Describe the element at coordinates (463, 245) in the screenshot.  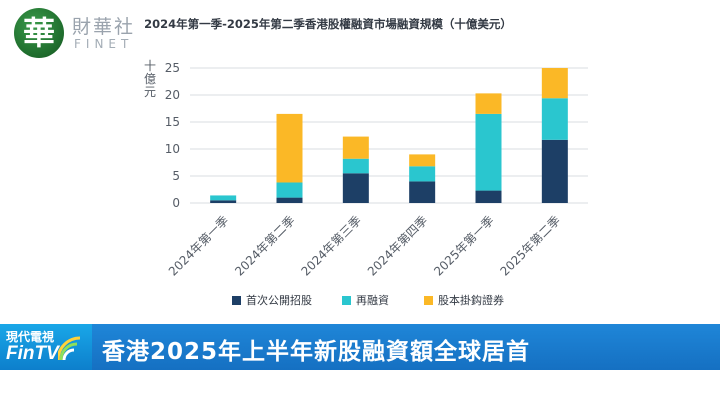
I see `x-tick-label: 2025年第一季` at that location.